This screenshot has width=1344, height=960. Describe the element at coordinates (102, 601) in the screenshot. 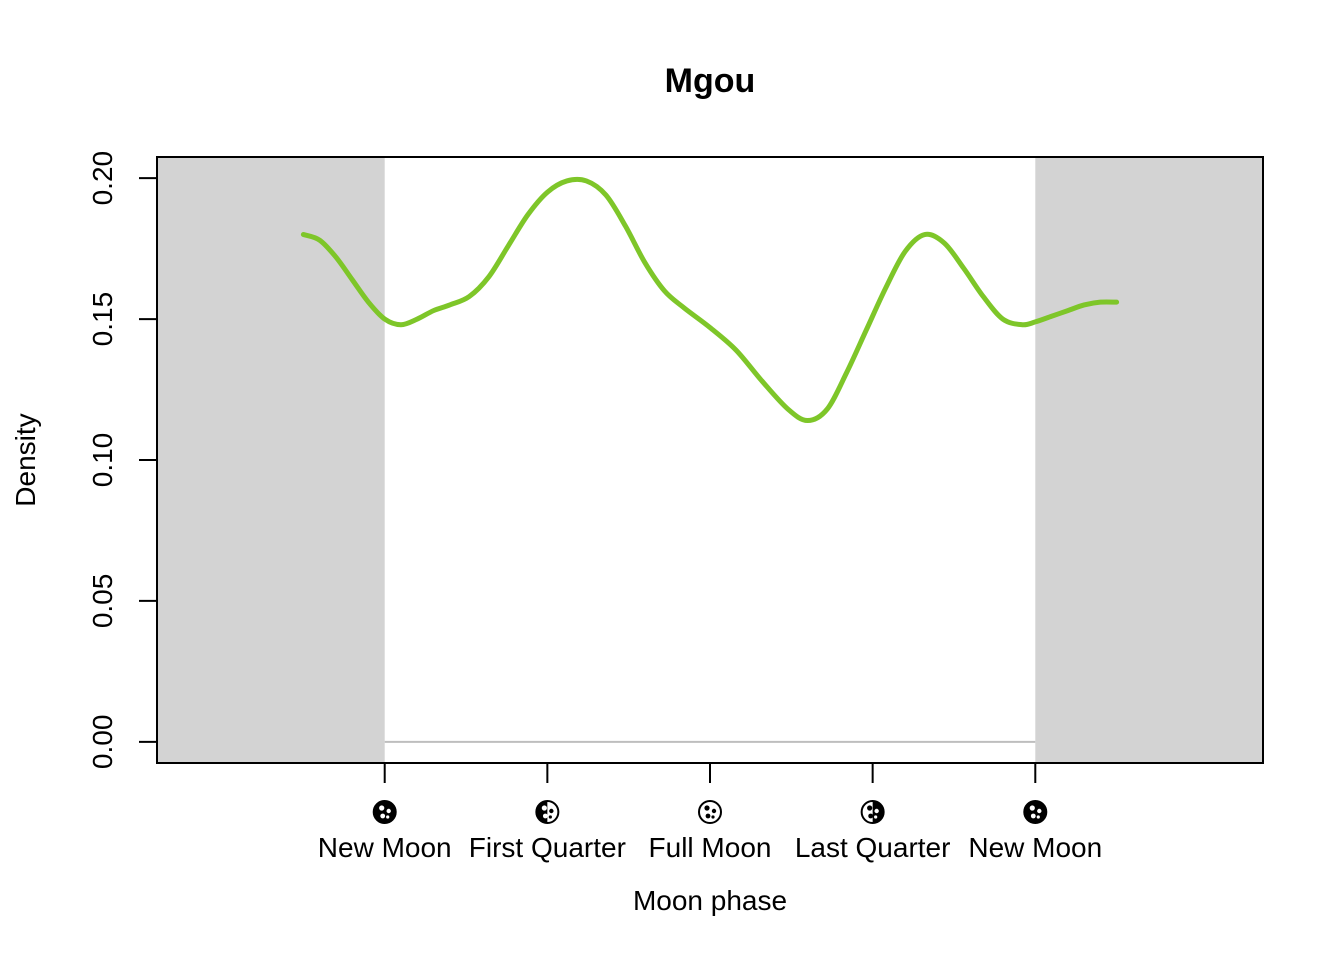

I see `y-tick-label-1: 0.05` at that location.